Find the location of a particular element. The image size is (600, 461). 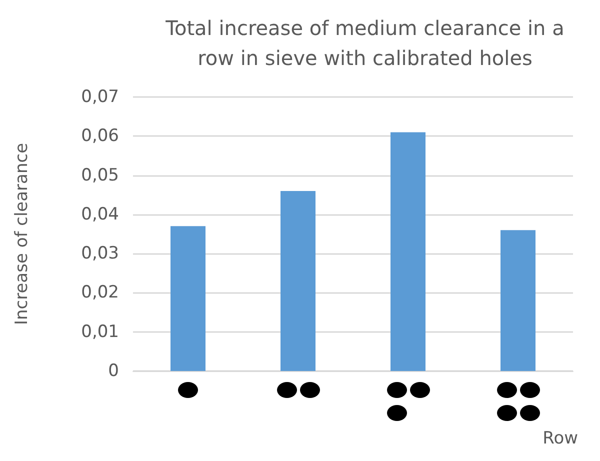

y-tick-label: 0,03 is located at coordinates (100, 254).